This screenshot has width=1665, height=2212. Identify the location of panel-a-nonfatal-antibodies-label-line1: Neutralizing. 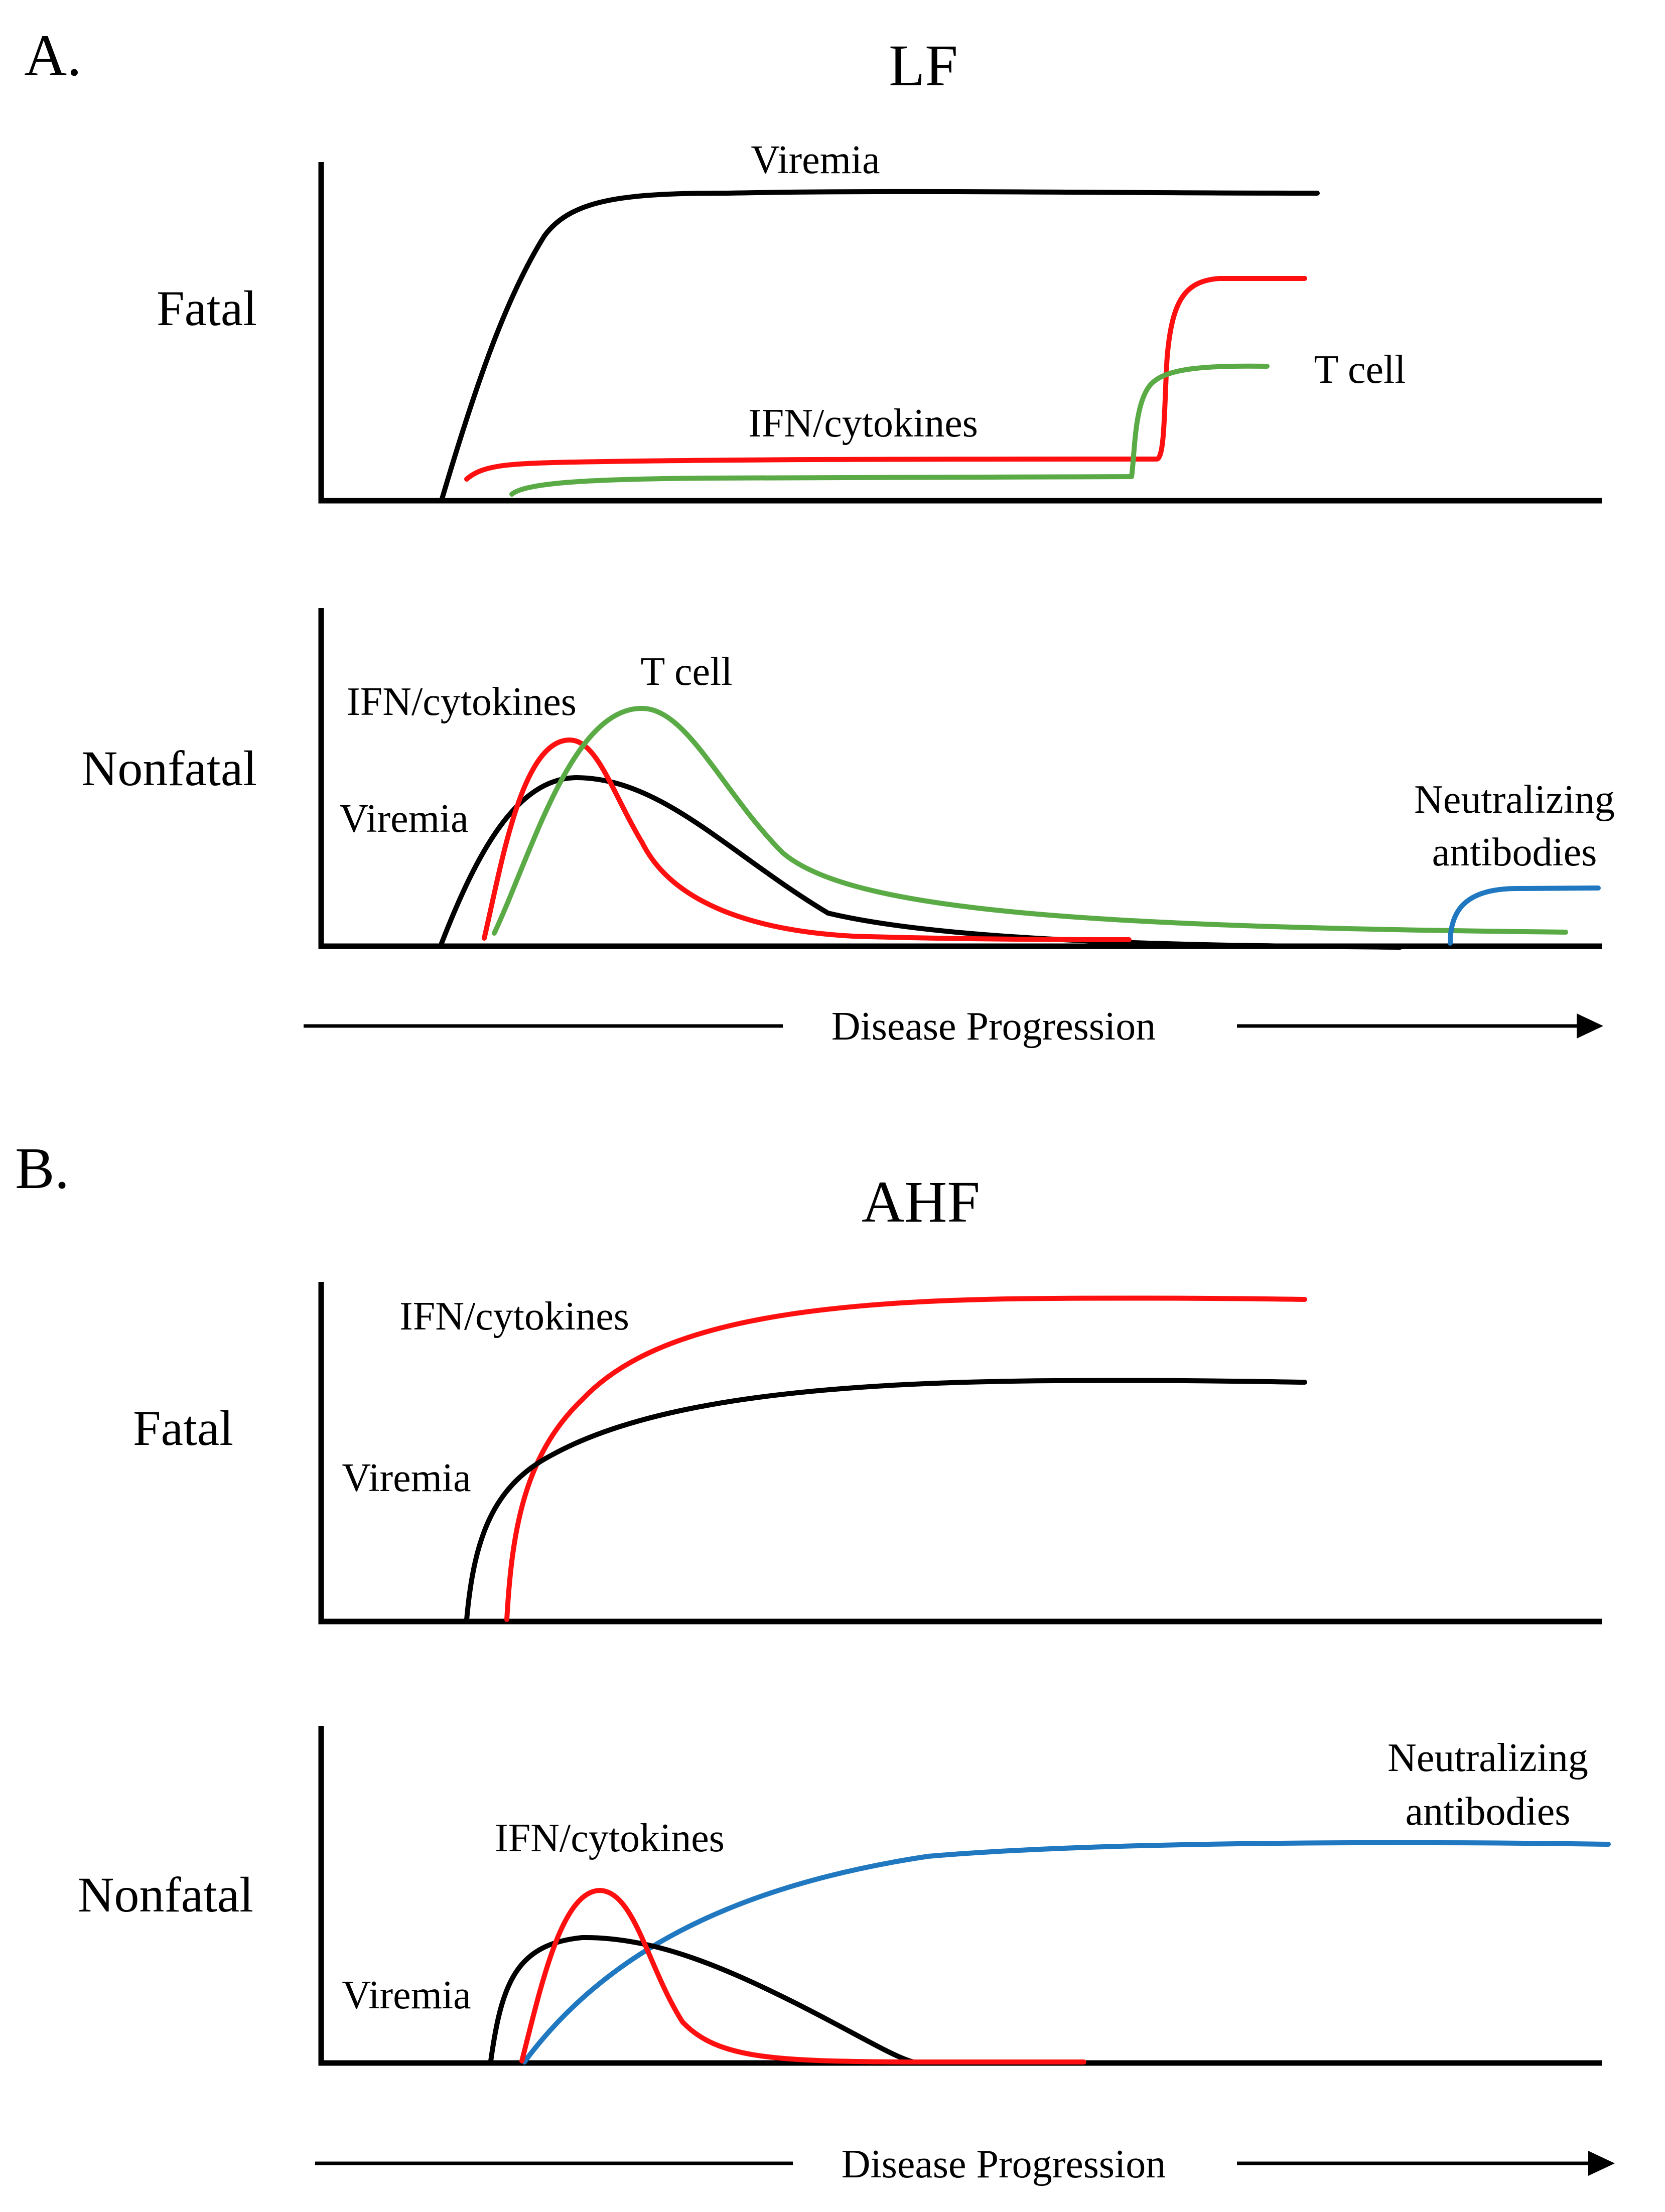
(1515, 800).